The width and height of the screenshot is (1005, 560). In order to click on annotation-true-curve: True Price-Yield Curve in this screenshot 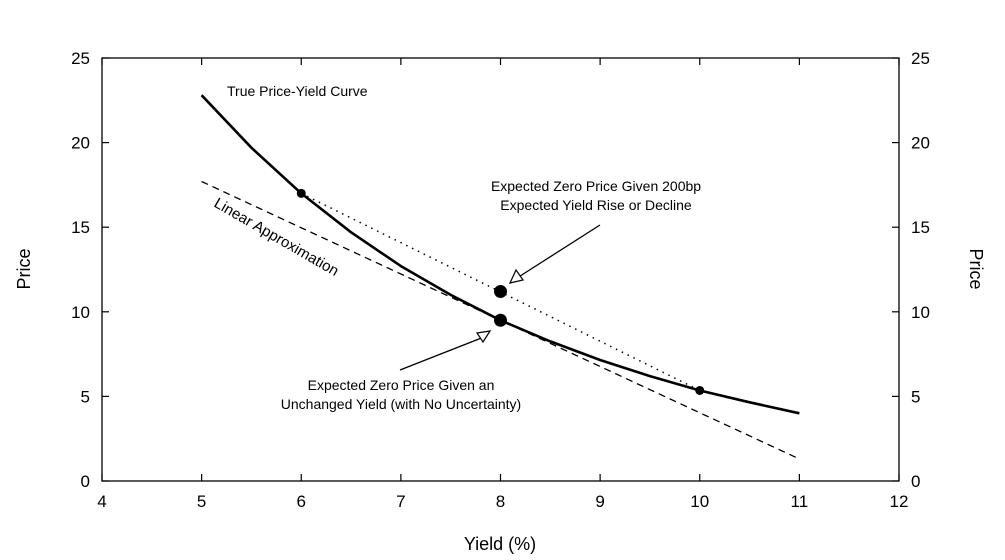, I will do `click(297, 91)`.